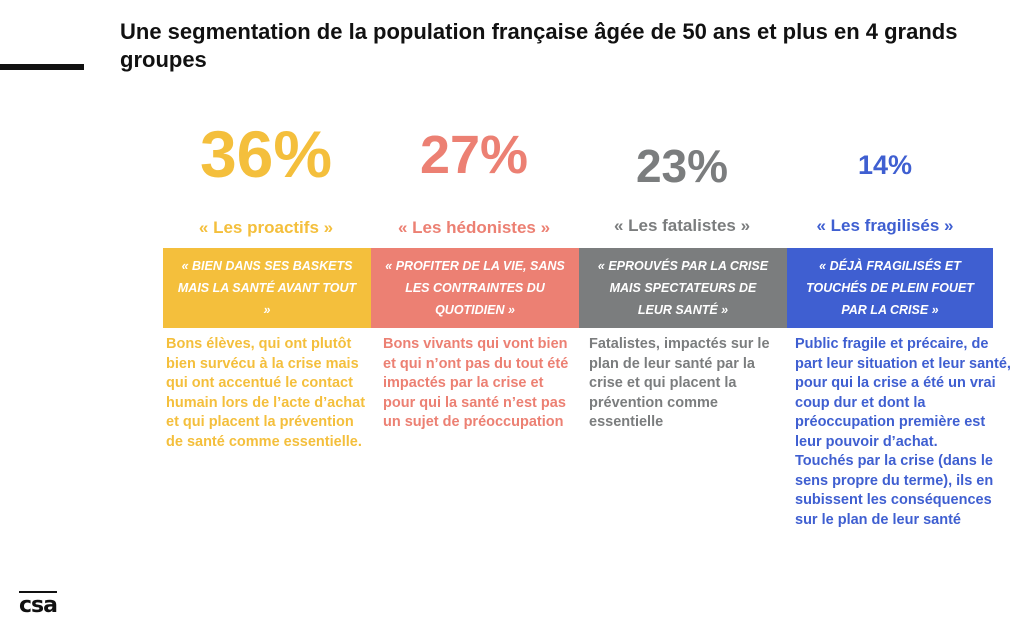 This screenshot has height=630, width=1033. Describe the element at coordinates (885, 225) in the screenshot. I see `segment-name-fragilises: « Les fragilisés »` at that location.